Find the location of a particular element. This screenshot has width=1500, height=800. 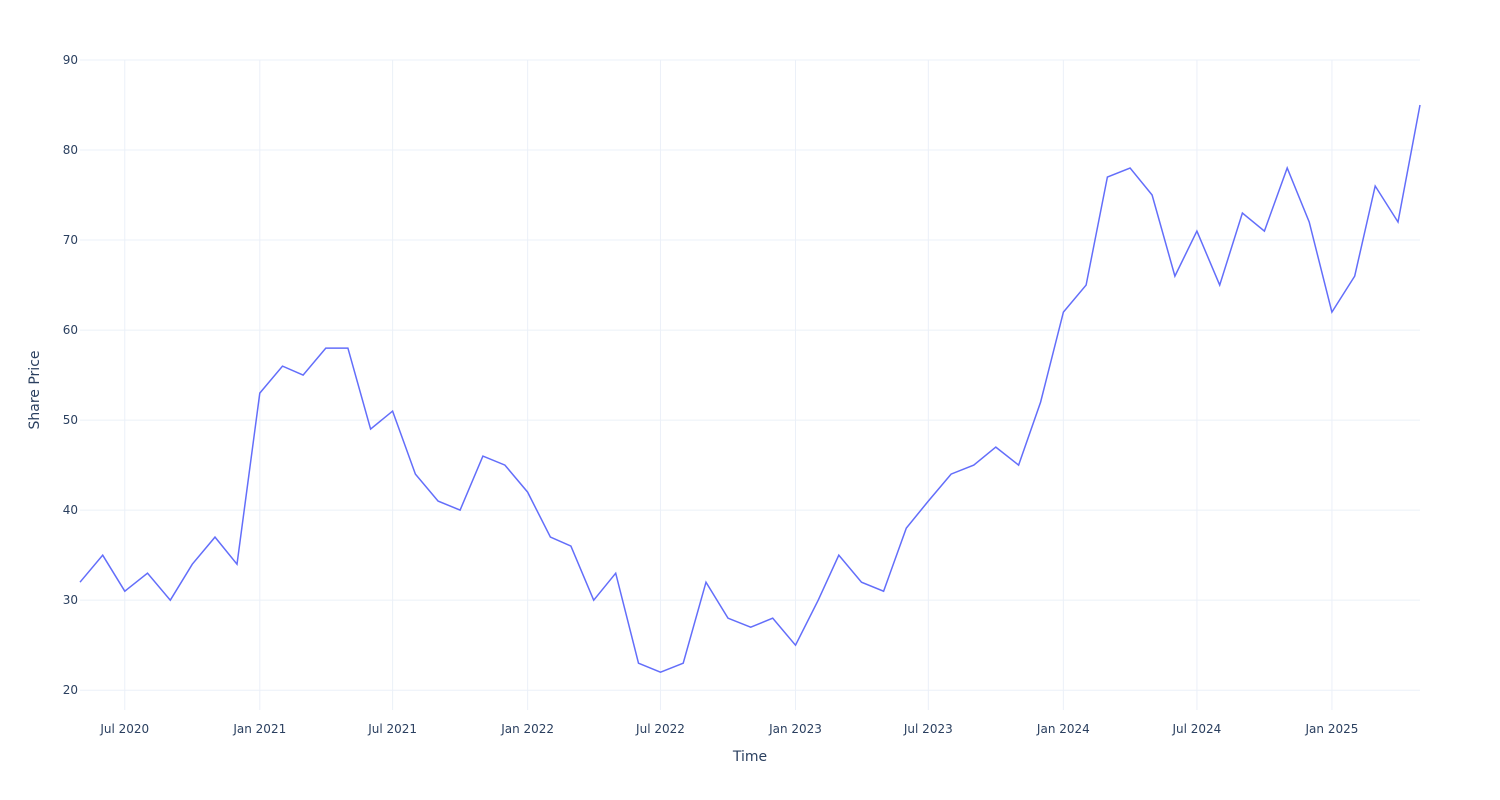

x-tick-label: Jan 2022 is located at coordinates (527, 729).